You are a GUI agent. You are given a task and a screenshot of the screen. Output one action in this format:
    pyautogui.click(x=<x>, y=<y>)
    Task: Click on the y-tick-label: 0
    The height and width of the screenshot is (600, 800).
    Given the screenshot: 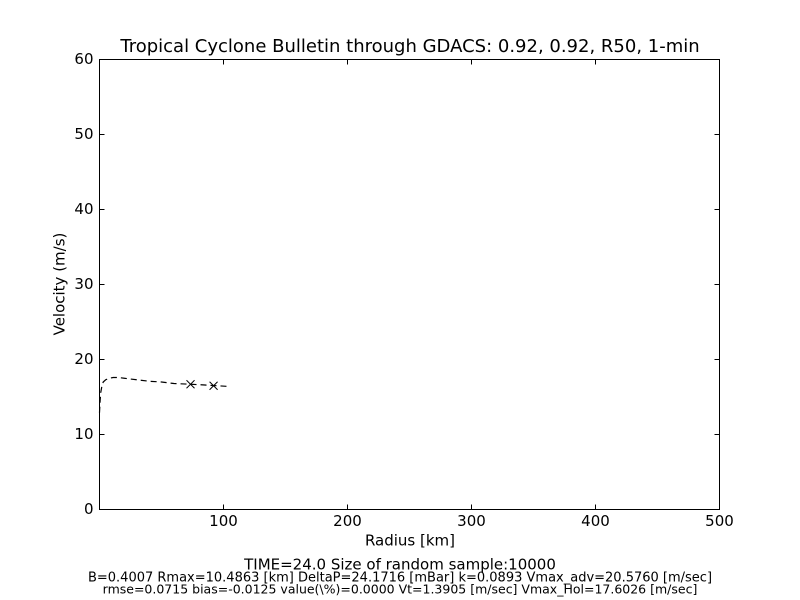 What is the action you would take?
    pyautogui.click(x=89, y=509)
    